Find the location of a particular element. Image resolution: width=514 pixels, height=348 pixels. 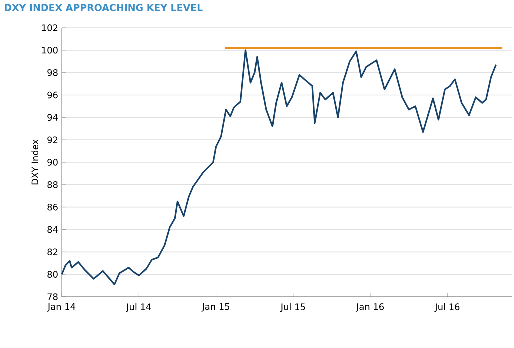

y-tick-label: 90 is located at coordinates (53, 162).